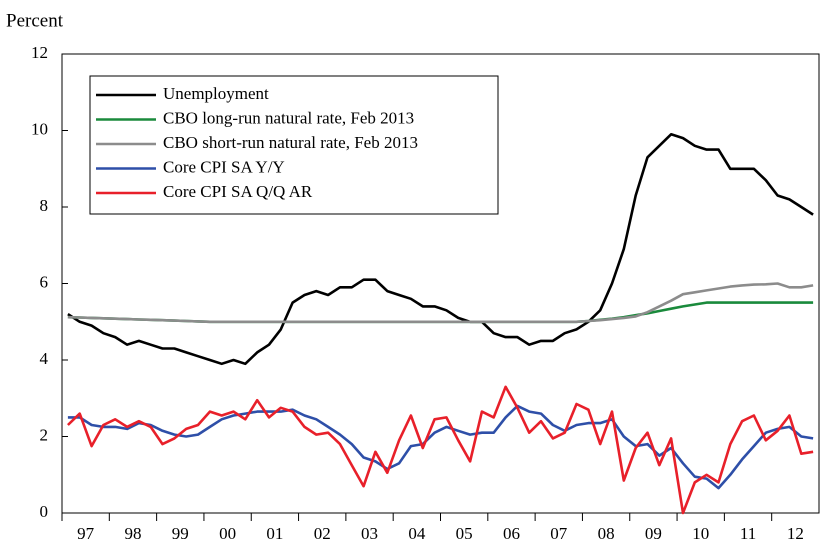  Describe the element at coordinates (35, 20) in the screenshot. I see `y-axis-label: Percent` at that location.